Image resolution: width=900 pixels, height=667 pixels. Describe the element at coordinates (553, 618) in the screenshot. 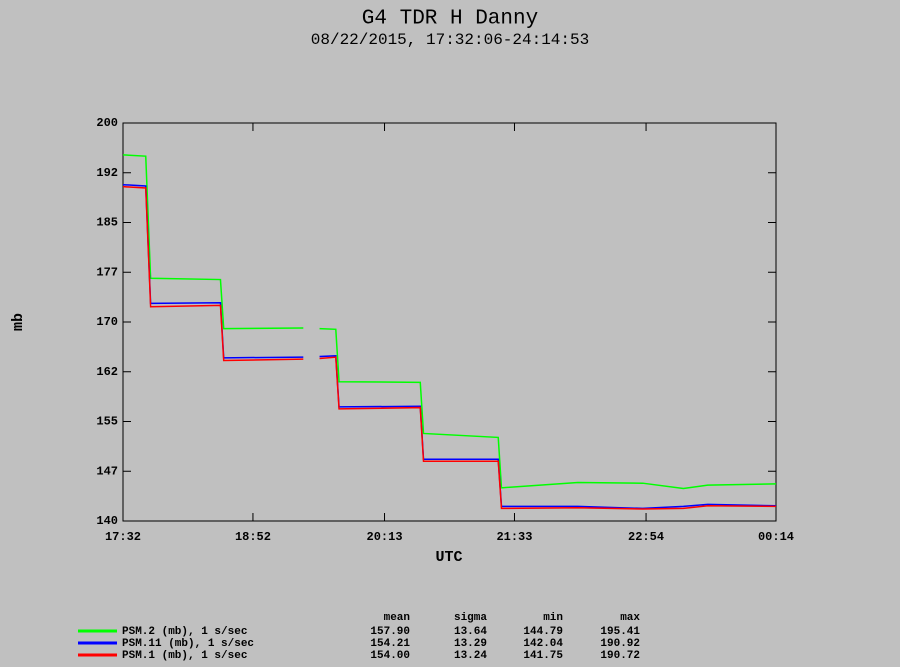

I see `stats-header: min` at that location.